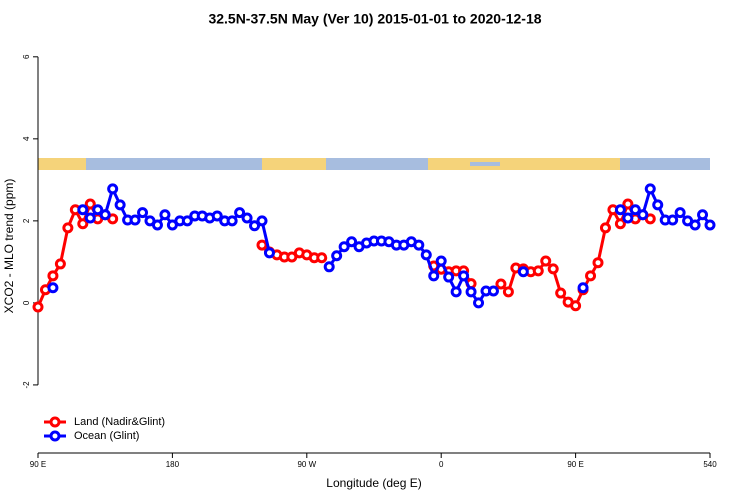 This screenshot has height=500, width=750. Describe the element at coordinates (26, 385) in the screenshot. I see `y-tick-label: -2` at that location.